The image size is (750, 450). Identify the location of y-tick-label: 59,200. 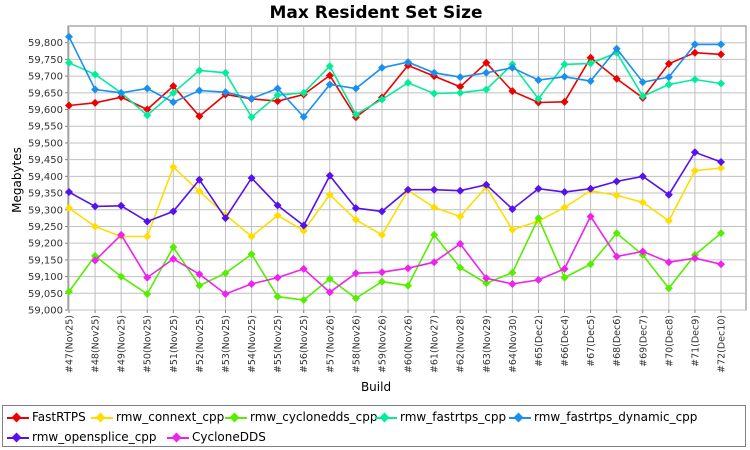
(45, 244).